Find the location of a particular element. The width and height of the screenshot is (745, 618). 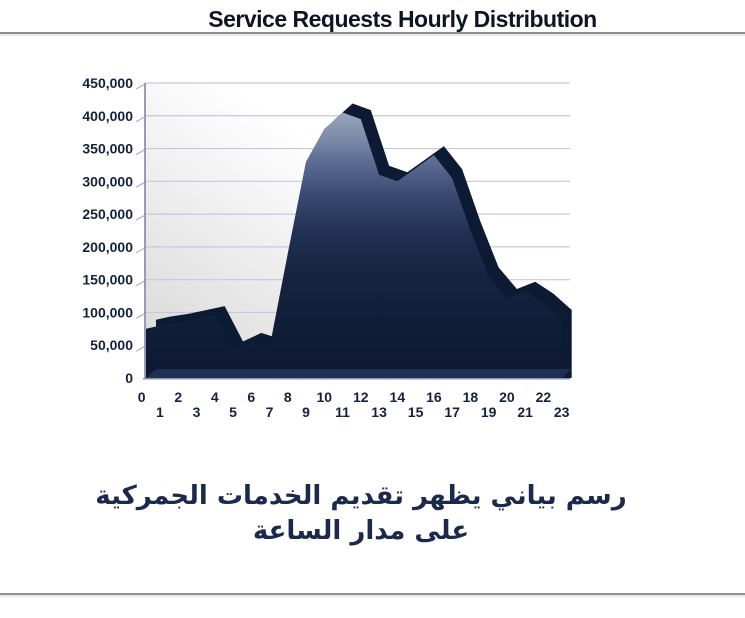

bottom-divider is located at coordinates (372, 595).